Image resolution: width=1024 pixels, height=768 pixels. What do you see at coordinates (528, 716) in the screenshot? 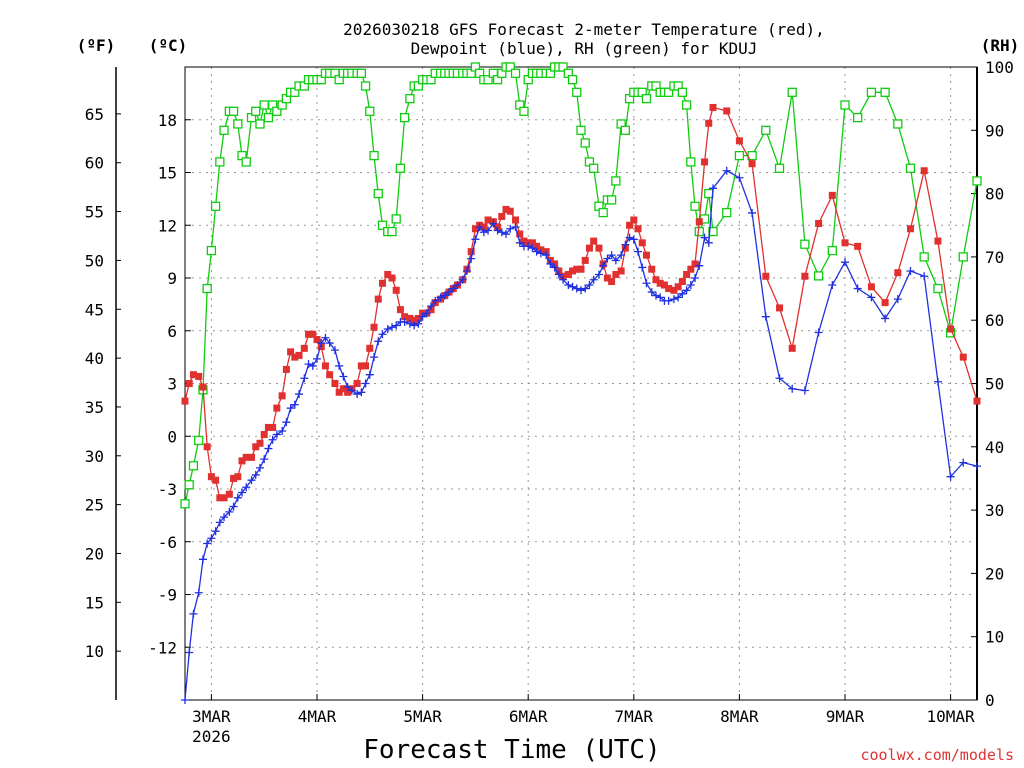
I see `x-tick-label: 6MAR` at bounding box center [528, 716].